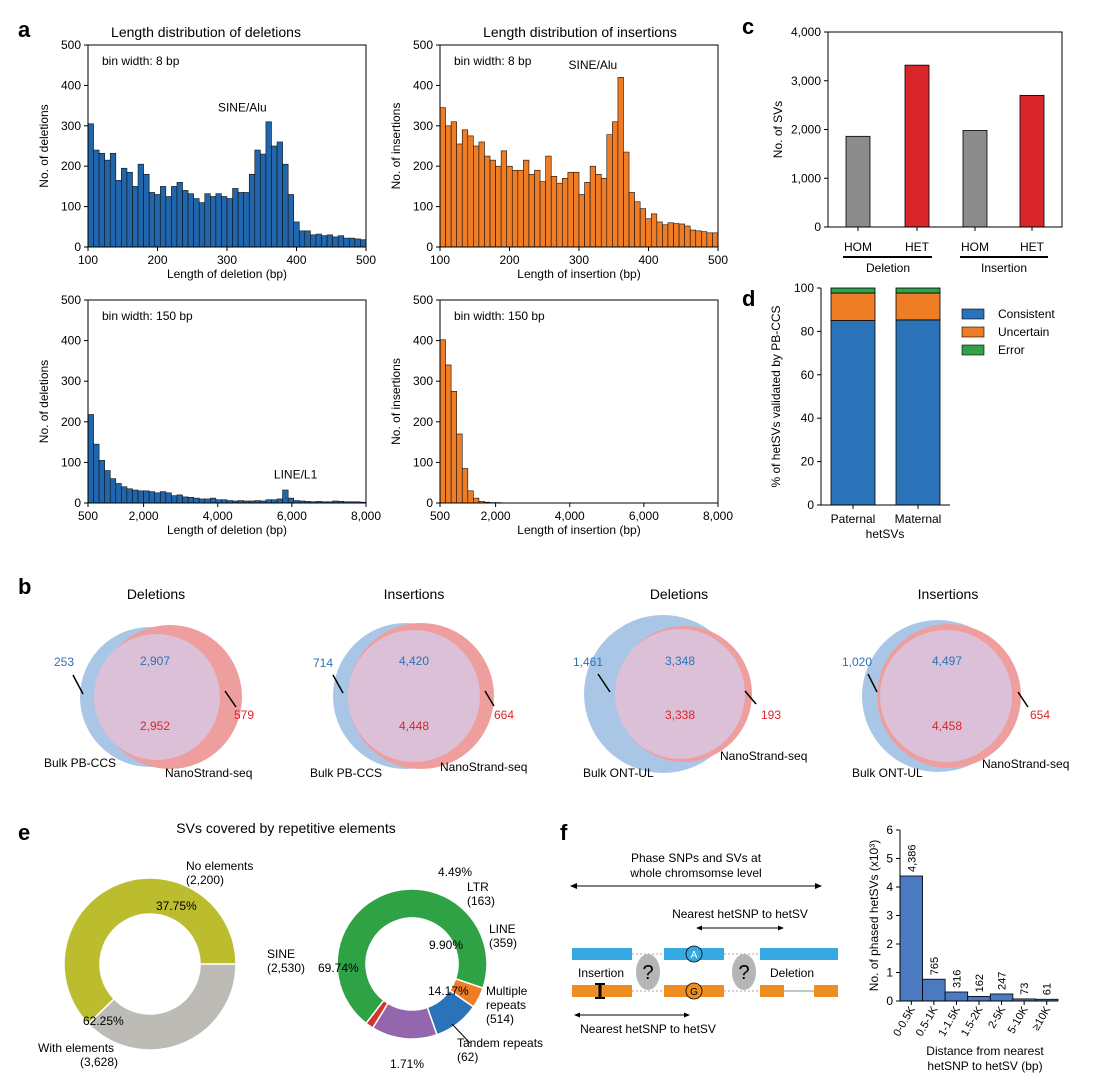 The height and width of the screenshot is (1080, 1108). I want to click on panel-letter-f: f, so click(564, 832).